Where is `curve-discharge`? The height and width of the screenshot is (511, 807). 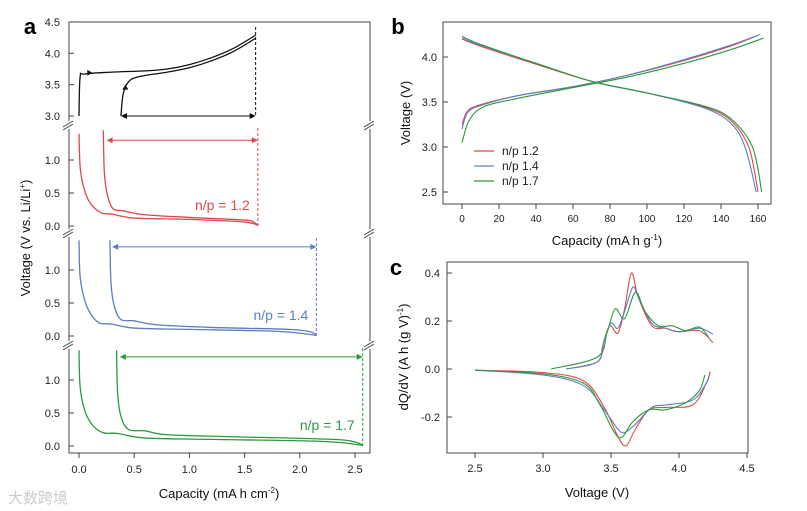 curve-discharge is located at coordinates (612, 114).